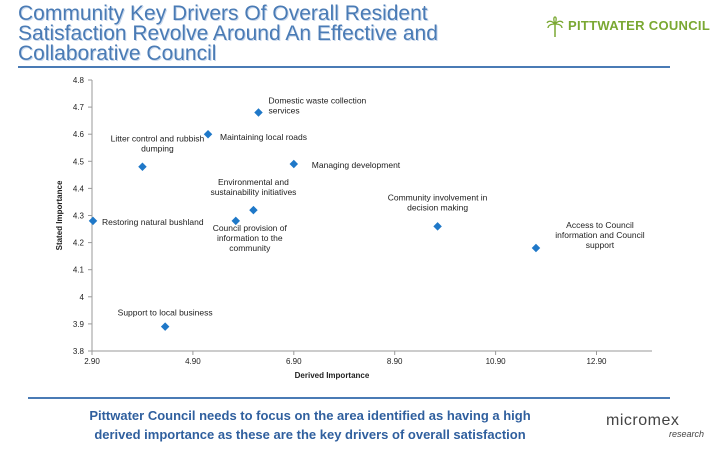 This screenshot has width=720, height=450. Describe the element at coordinates (596, 361) in the screenshot. I see `x-tick-label: 12.90` at that location.